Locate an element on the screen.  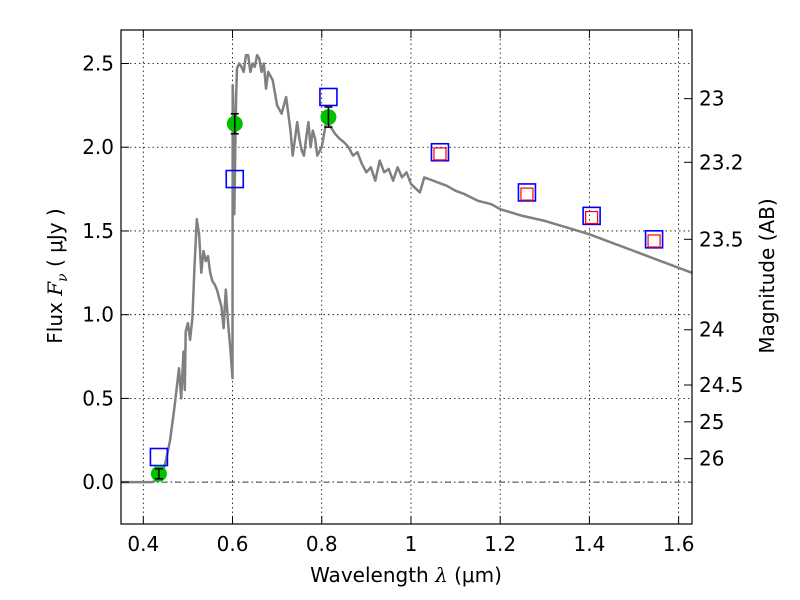
y-tick-label: 2.5 is located at coordinates (98, 63).